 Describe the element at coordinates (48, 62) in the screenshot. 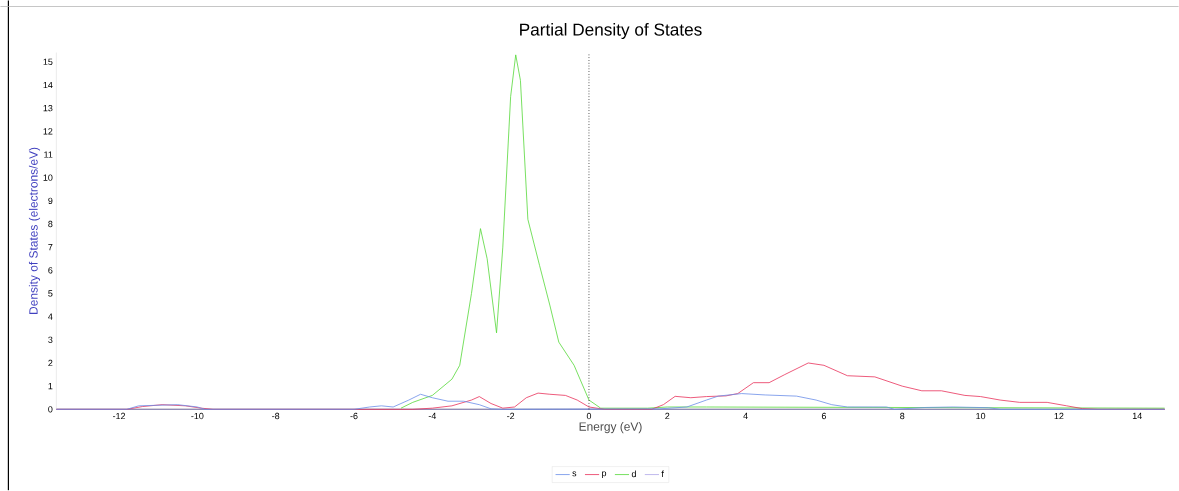

I see `y-tick-label: 15` at that location.